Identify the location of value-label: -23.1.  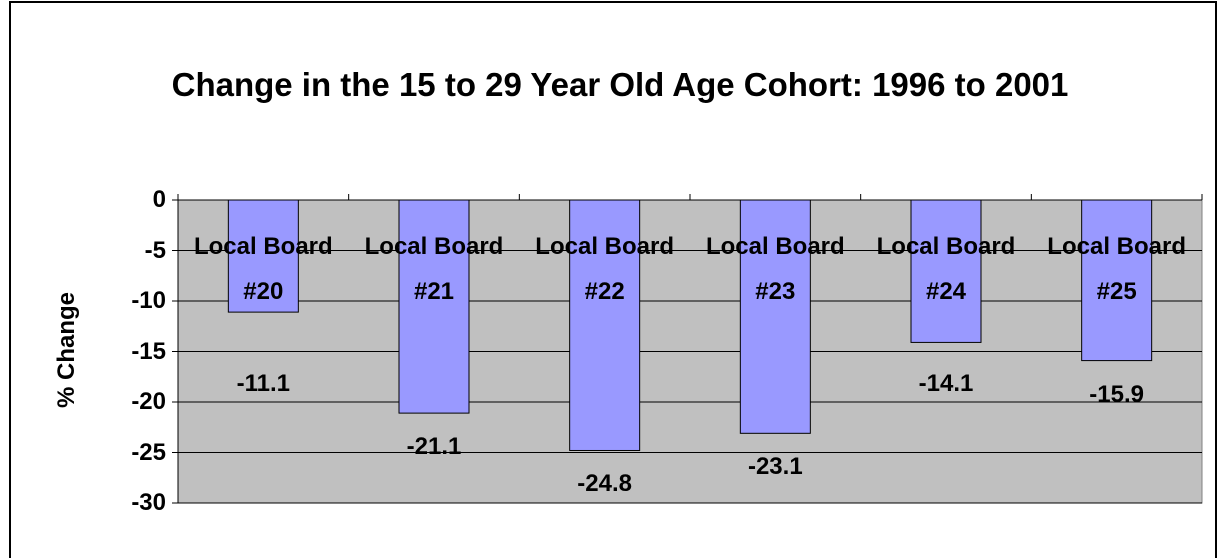
(775, 467).